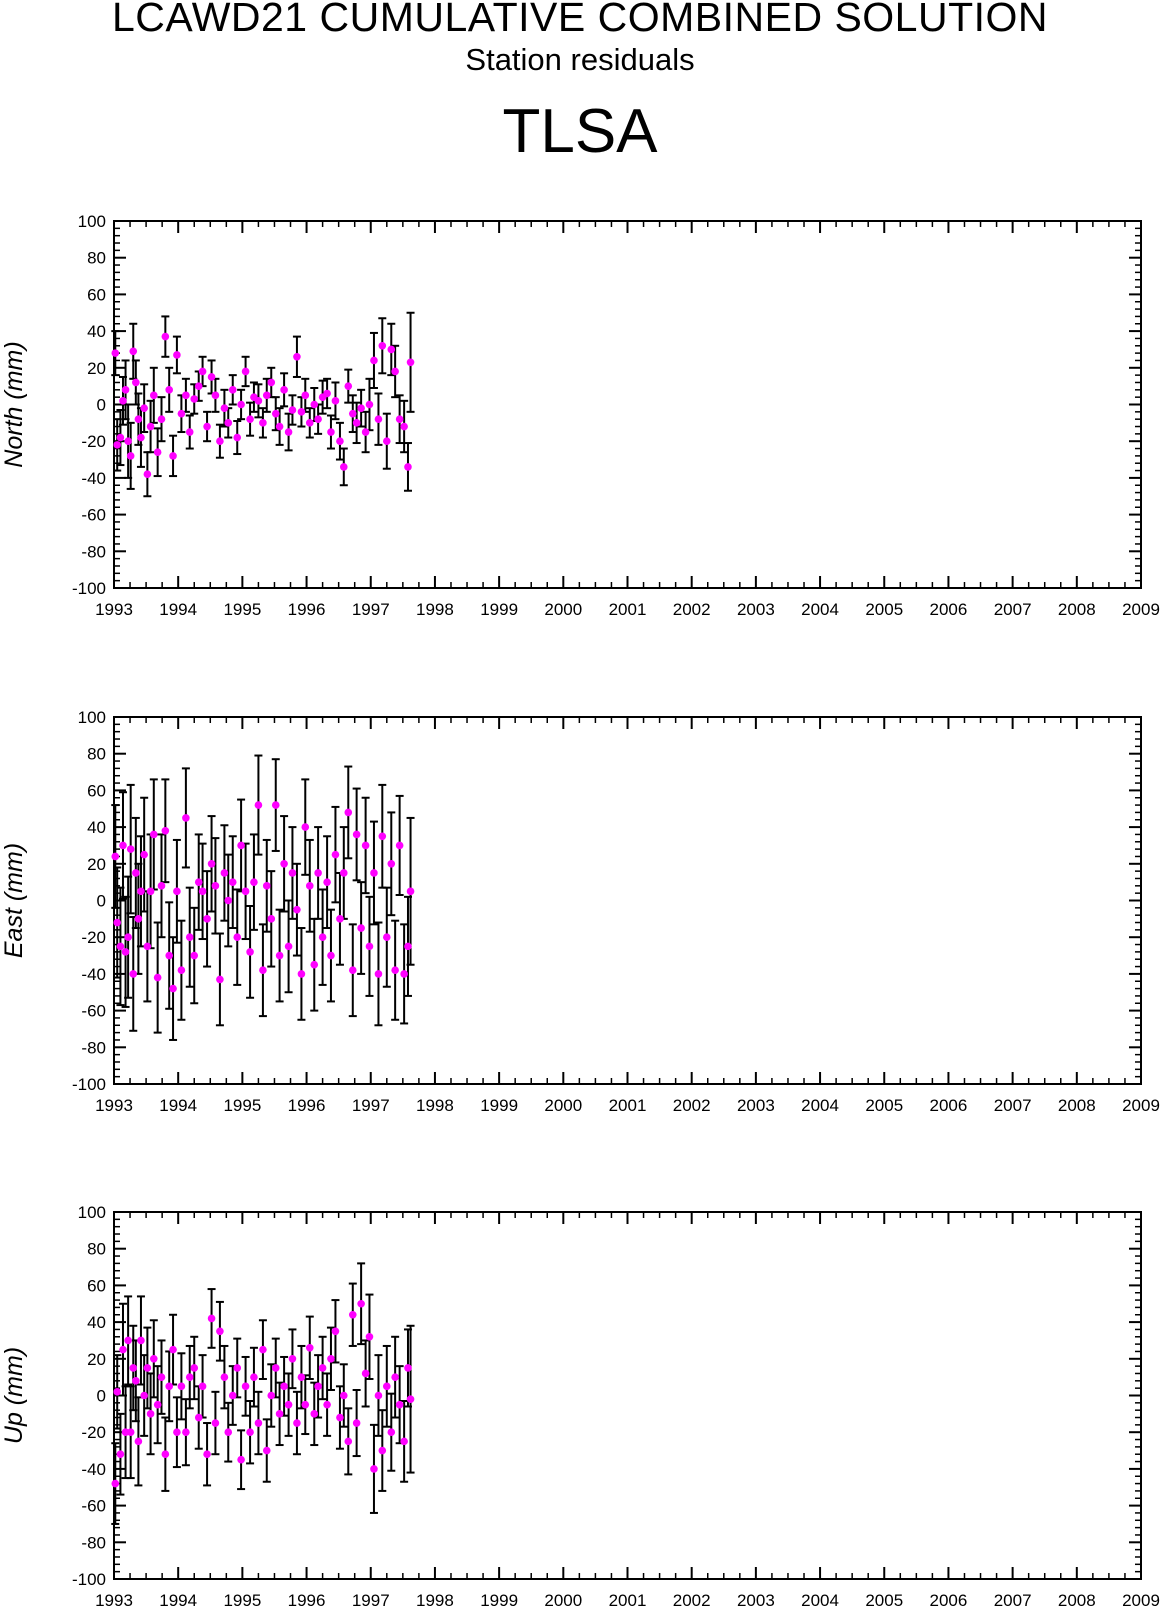 The height and width of the screenshot is (1621, 1160). Describe the element at coordinates (1013, 1105) in the screenshot. I see `x-tick-label: 2007` at that location.